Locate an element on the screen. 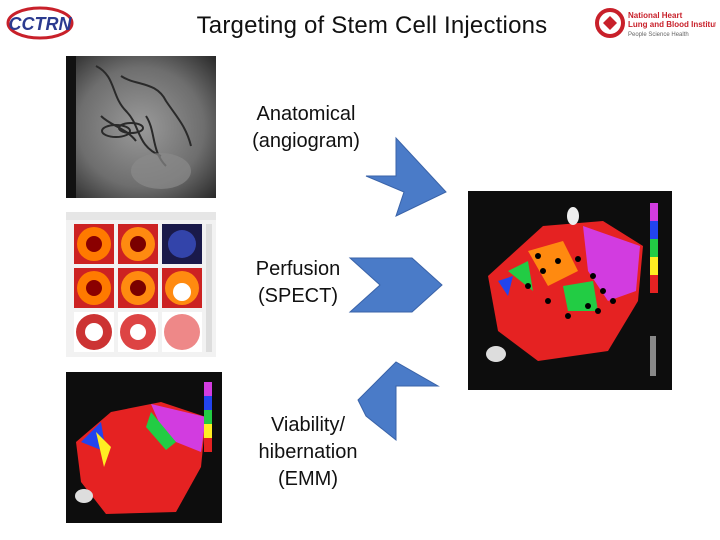 This screenshot has height=540, width=720. cctrn-logo: CCTRN is located at coordinates (40, 23).